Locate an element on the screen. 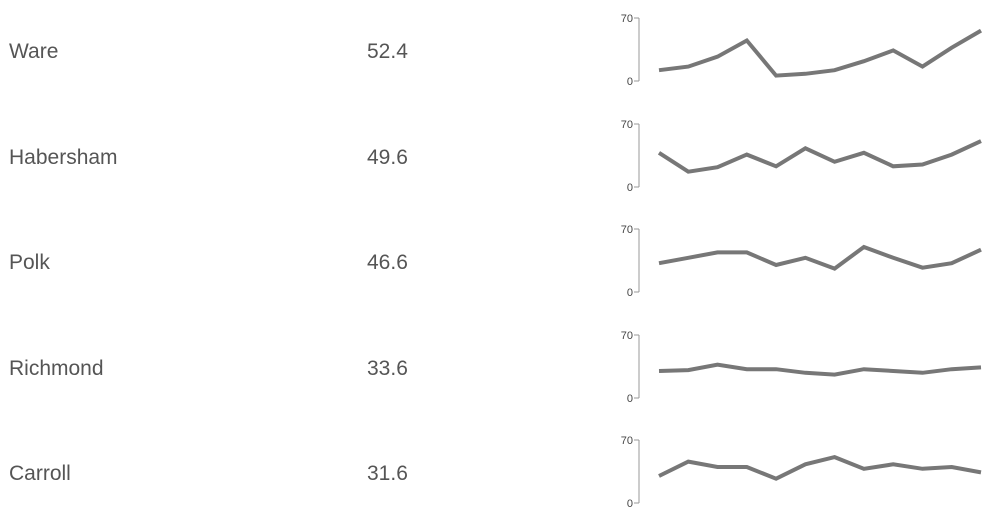  row-value: 31.6 is located at coordinates (387, 473).